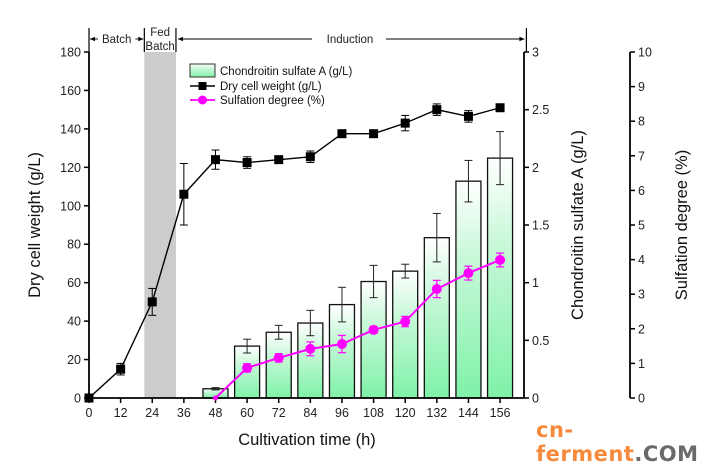  What do you see at coordinates (468, 413) in the screenshot?
I see `x-tick-label: 144` at bounding box center [468, 413].